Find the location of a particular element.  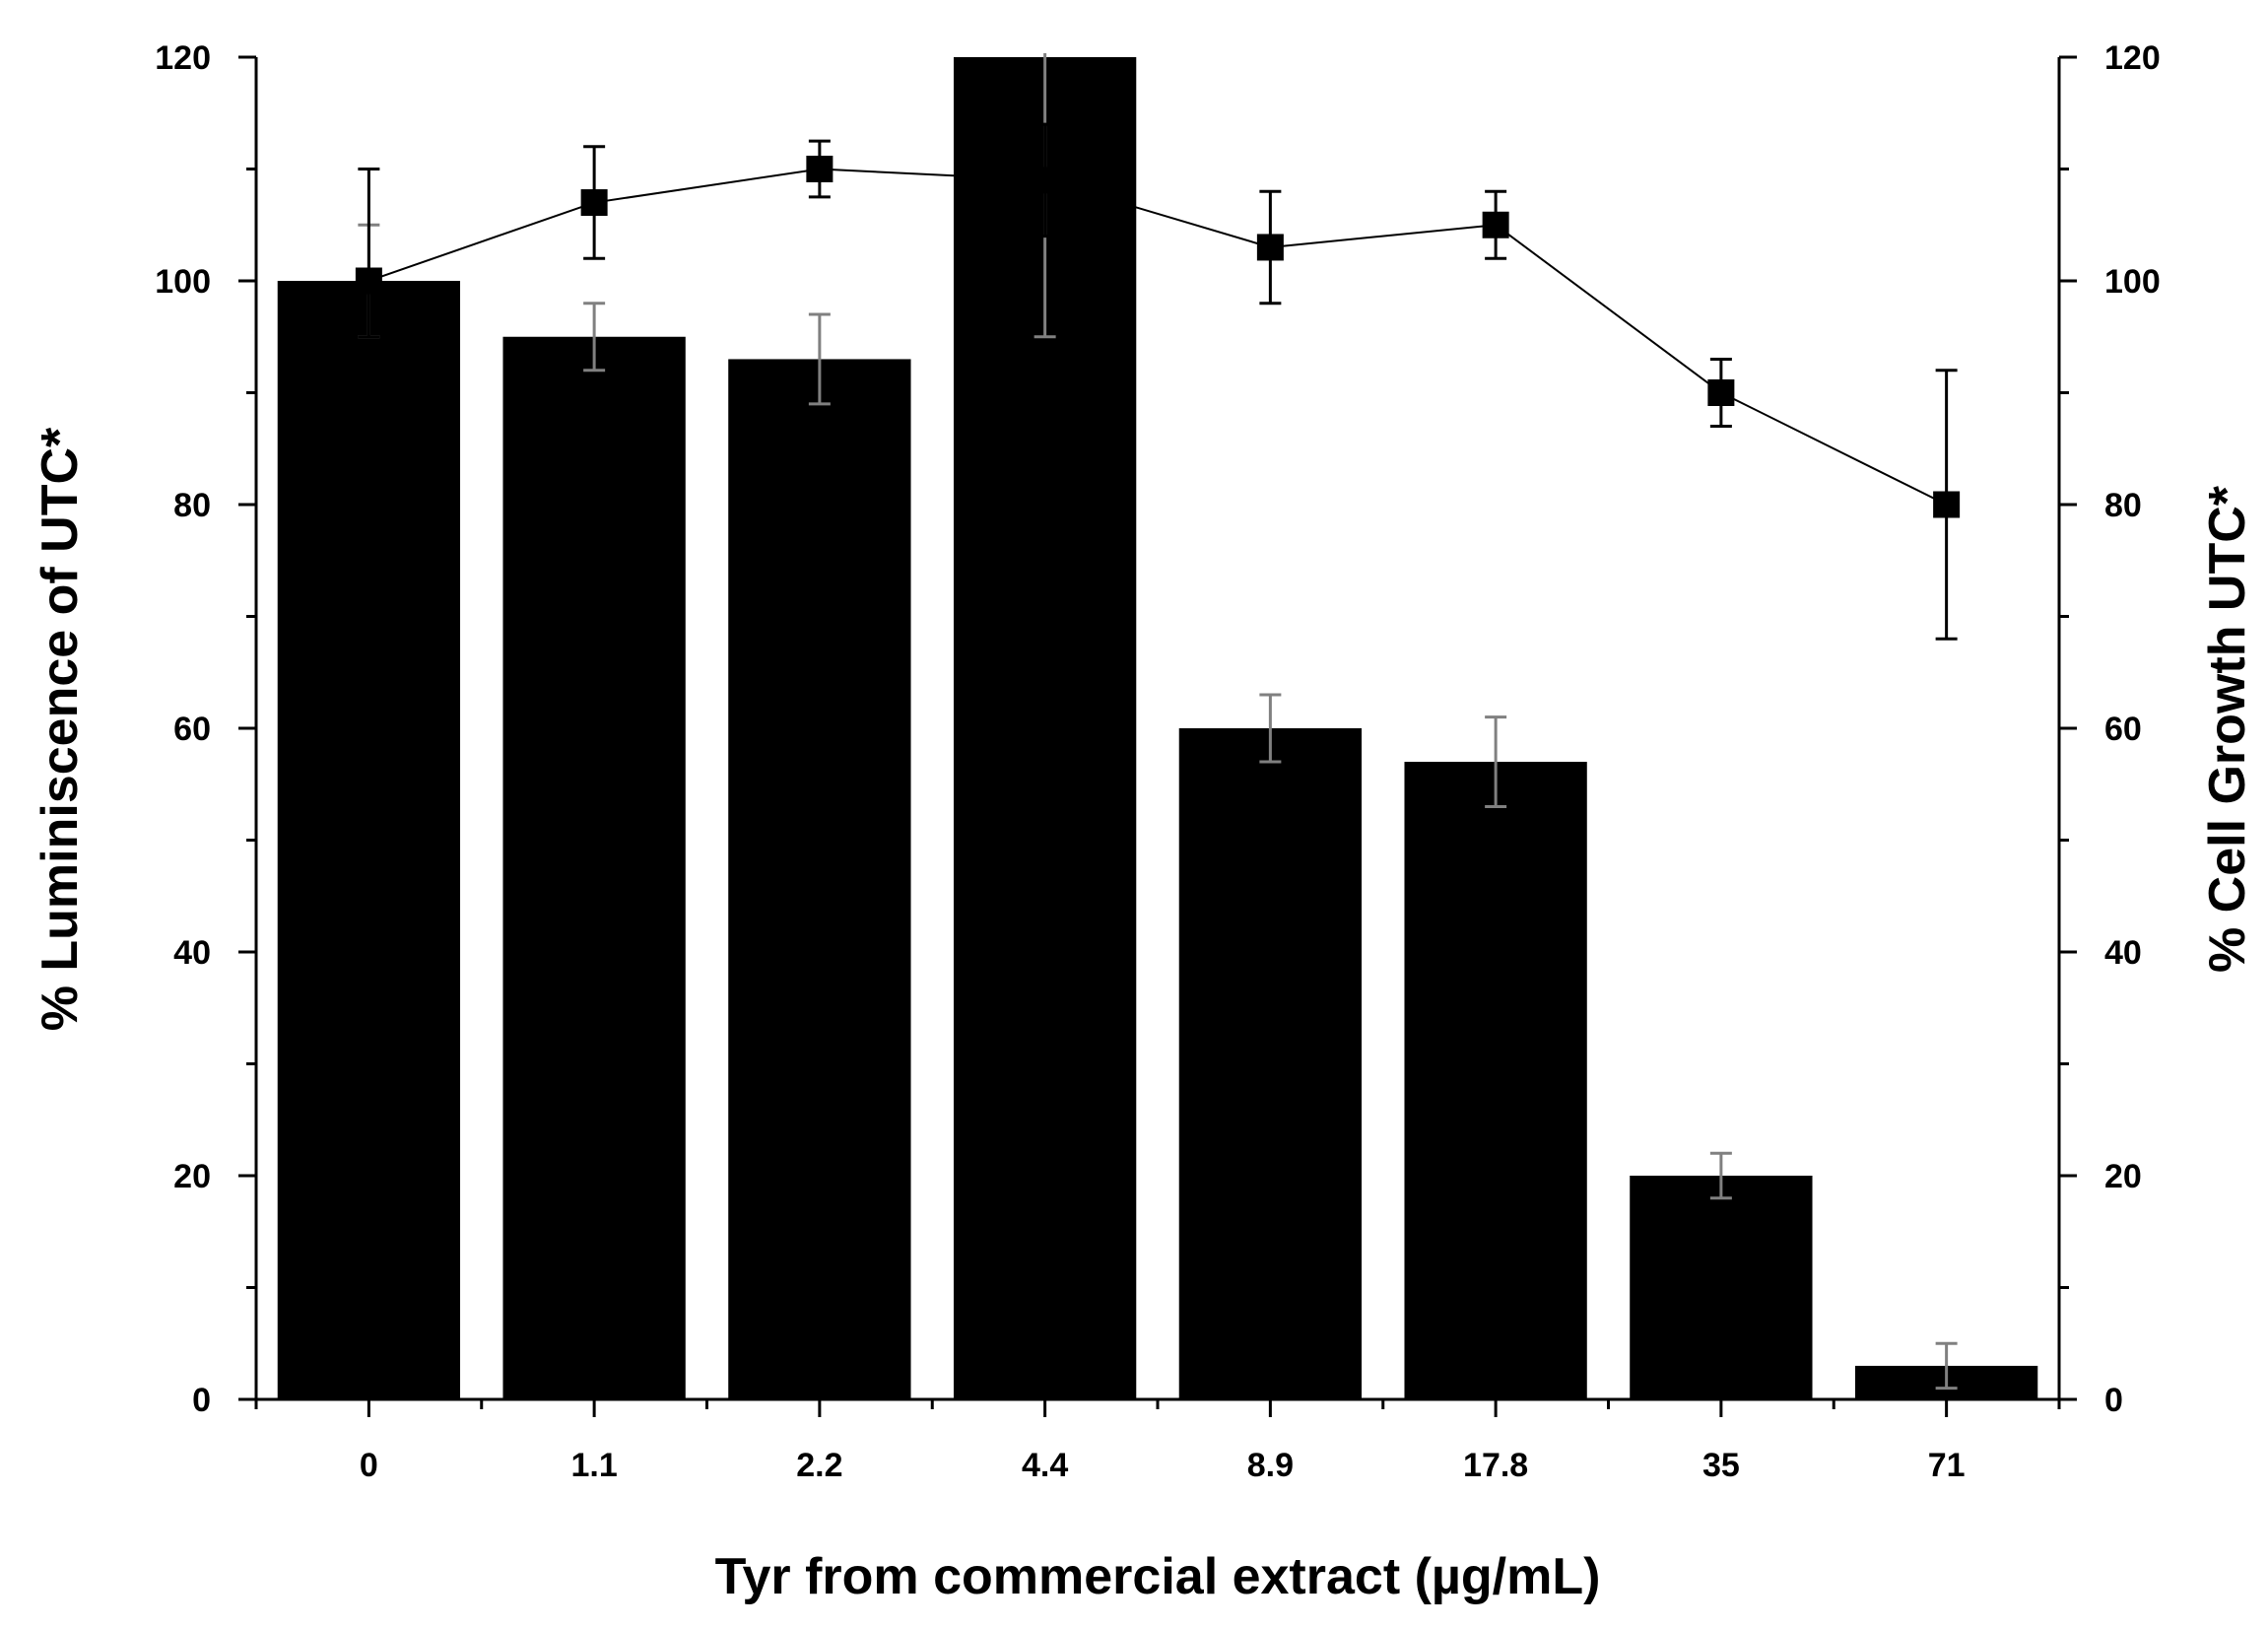

bar-error-1.1 is located at coordinates (594, 337).